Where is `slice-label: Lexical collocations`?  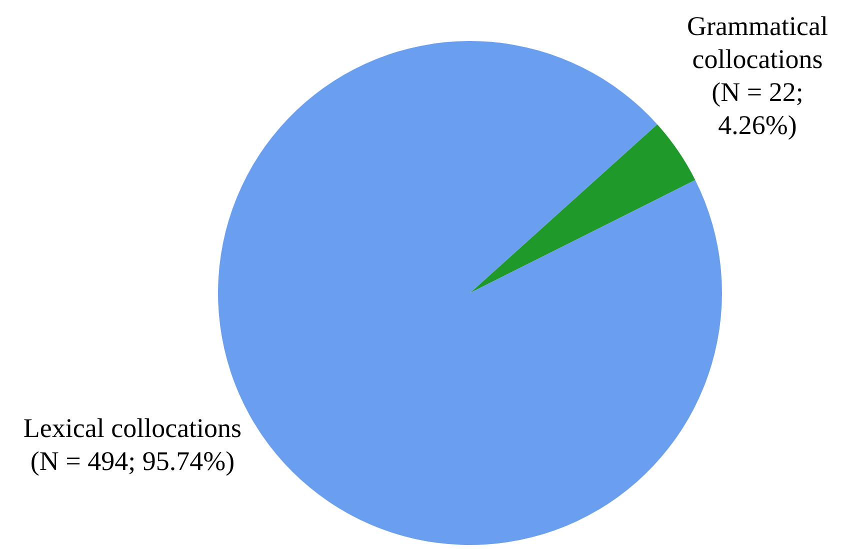 slice-label: Lexical collocations is located at coordinates (132, 428).